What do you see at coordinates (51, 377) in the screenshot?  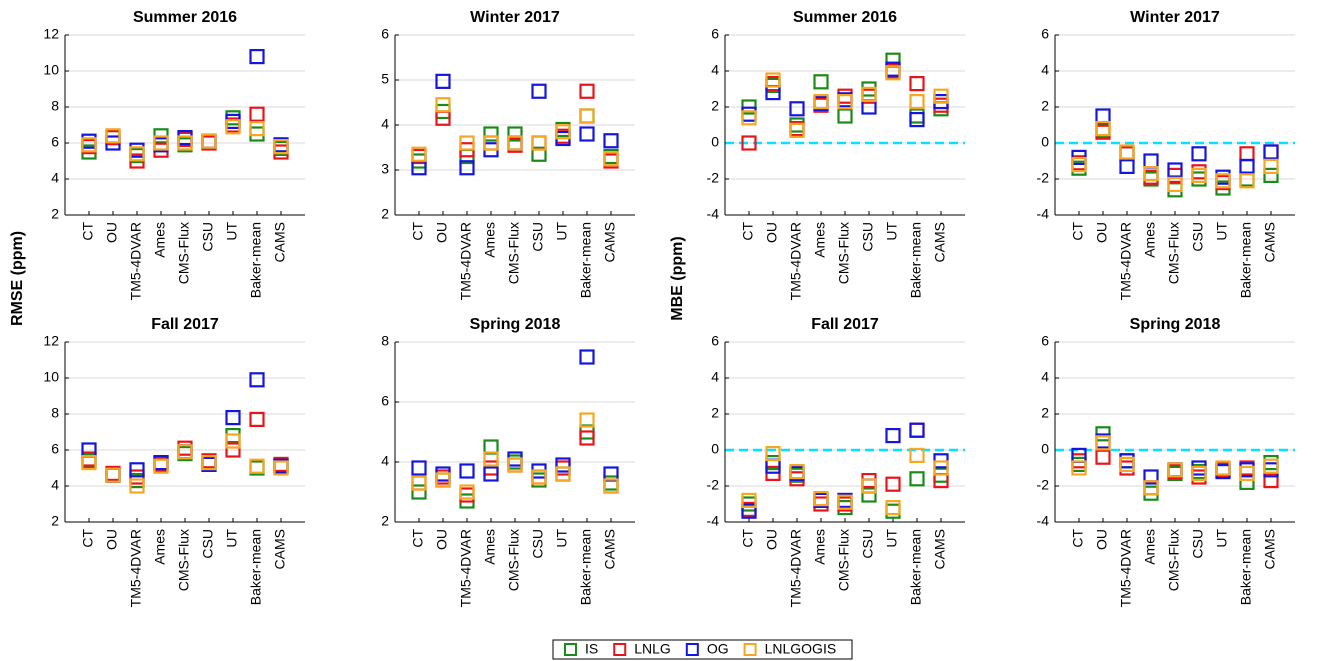 I see `y-tick-label: 10` at bounding box center [51, 377].